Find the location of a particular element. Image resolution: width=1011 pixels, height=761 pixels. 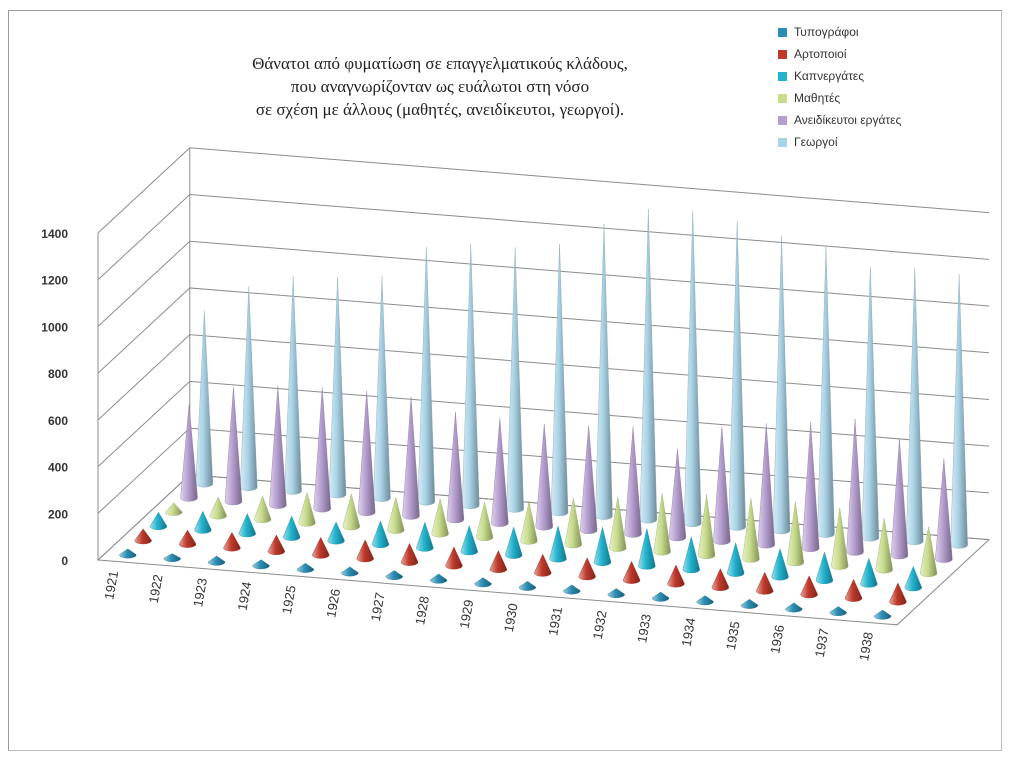

x-tick-label: 1938 is located at coordinates (866, 646).